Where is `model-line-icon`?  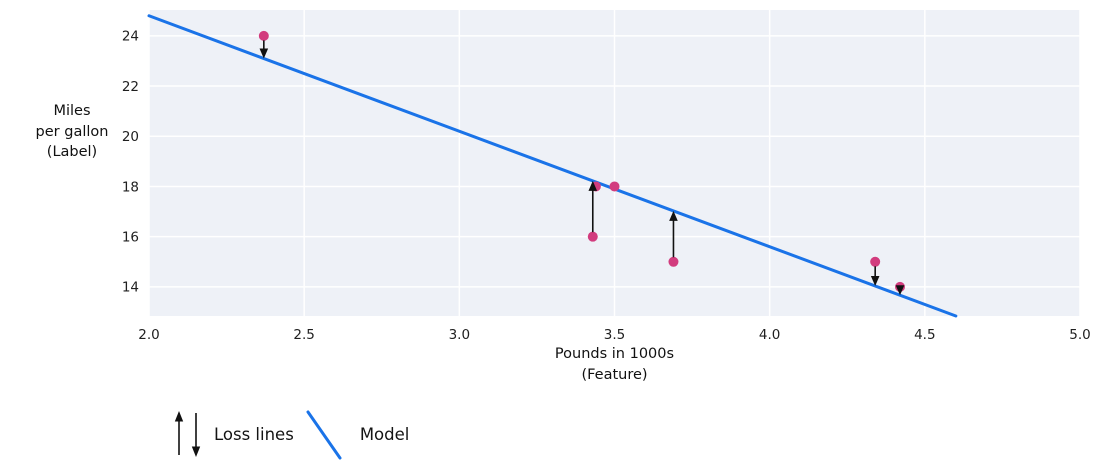
model-line-icon is located at coordinates (324, 435).